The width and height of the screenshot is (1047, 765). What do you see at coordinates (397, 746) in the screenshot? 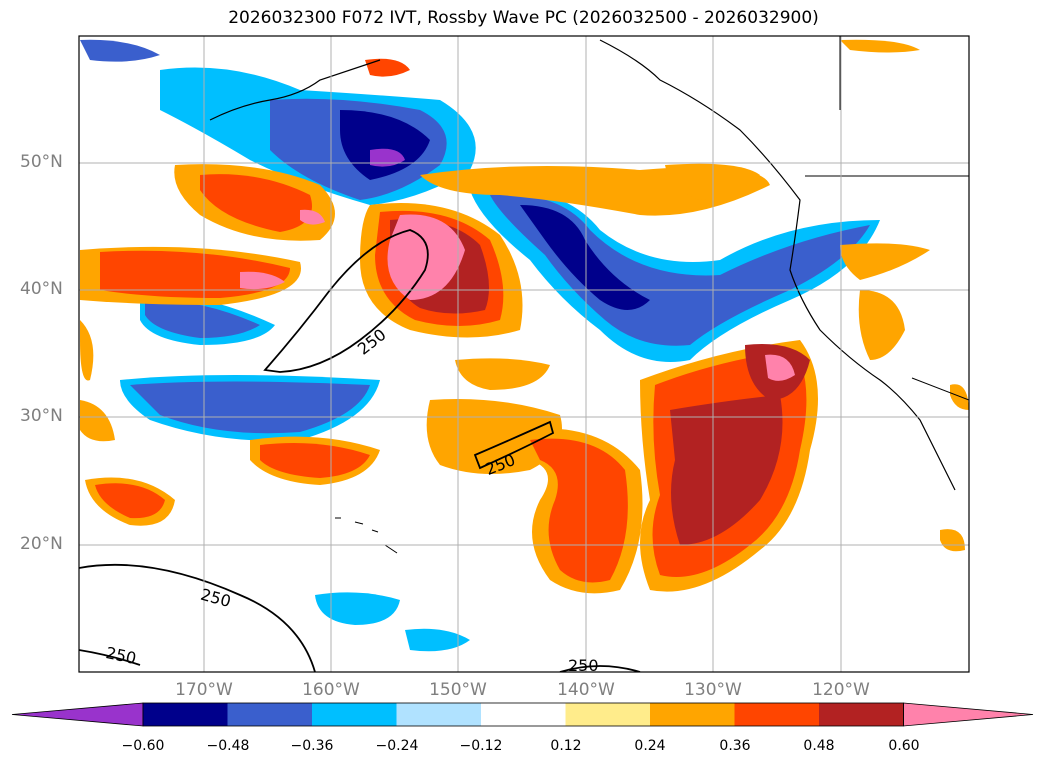
I see `colorbar-tick-label: −0.24` at bounding box center [397, 746].